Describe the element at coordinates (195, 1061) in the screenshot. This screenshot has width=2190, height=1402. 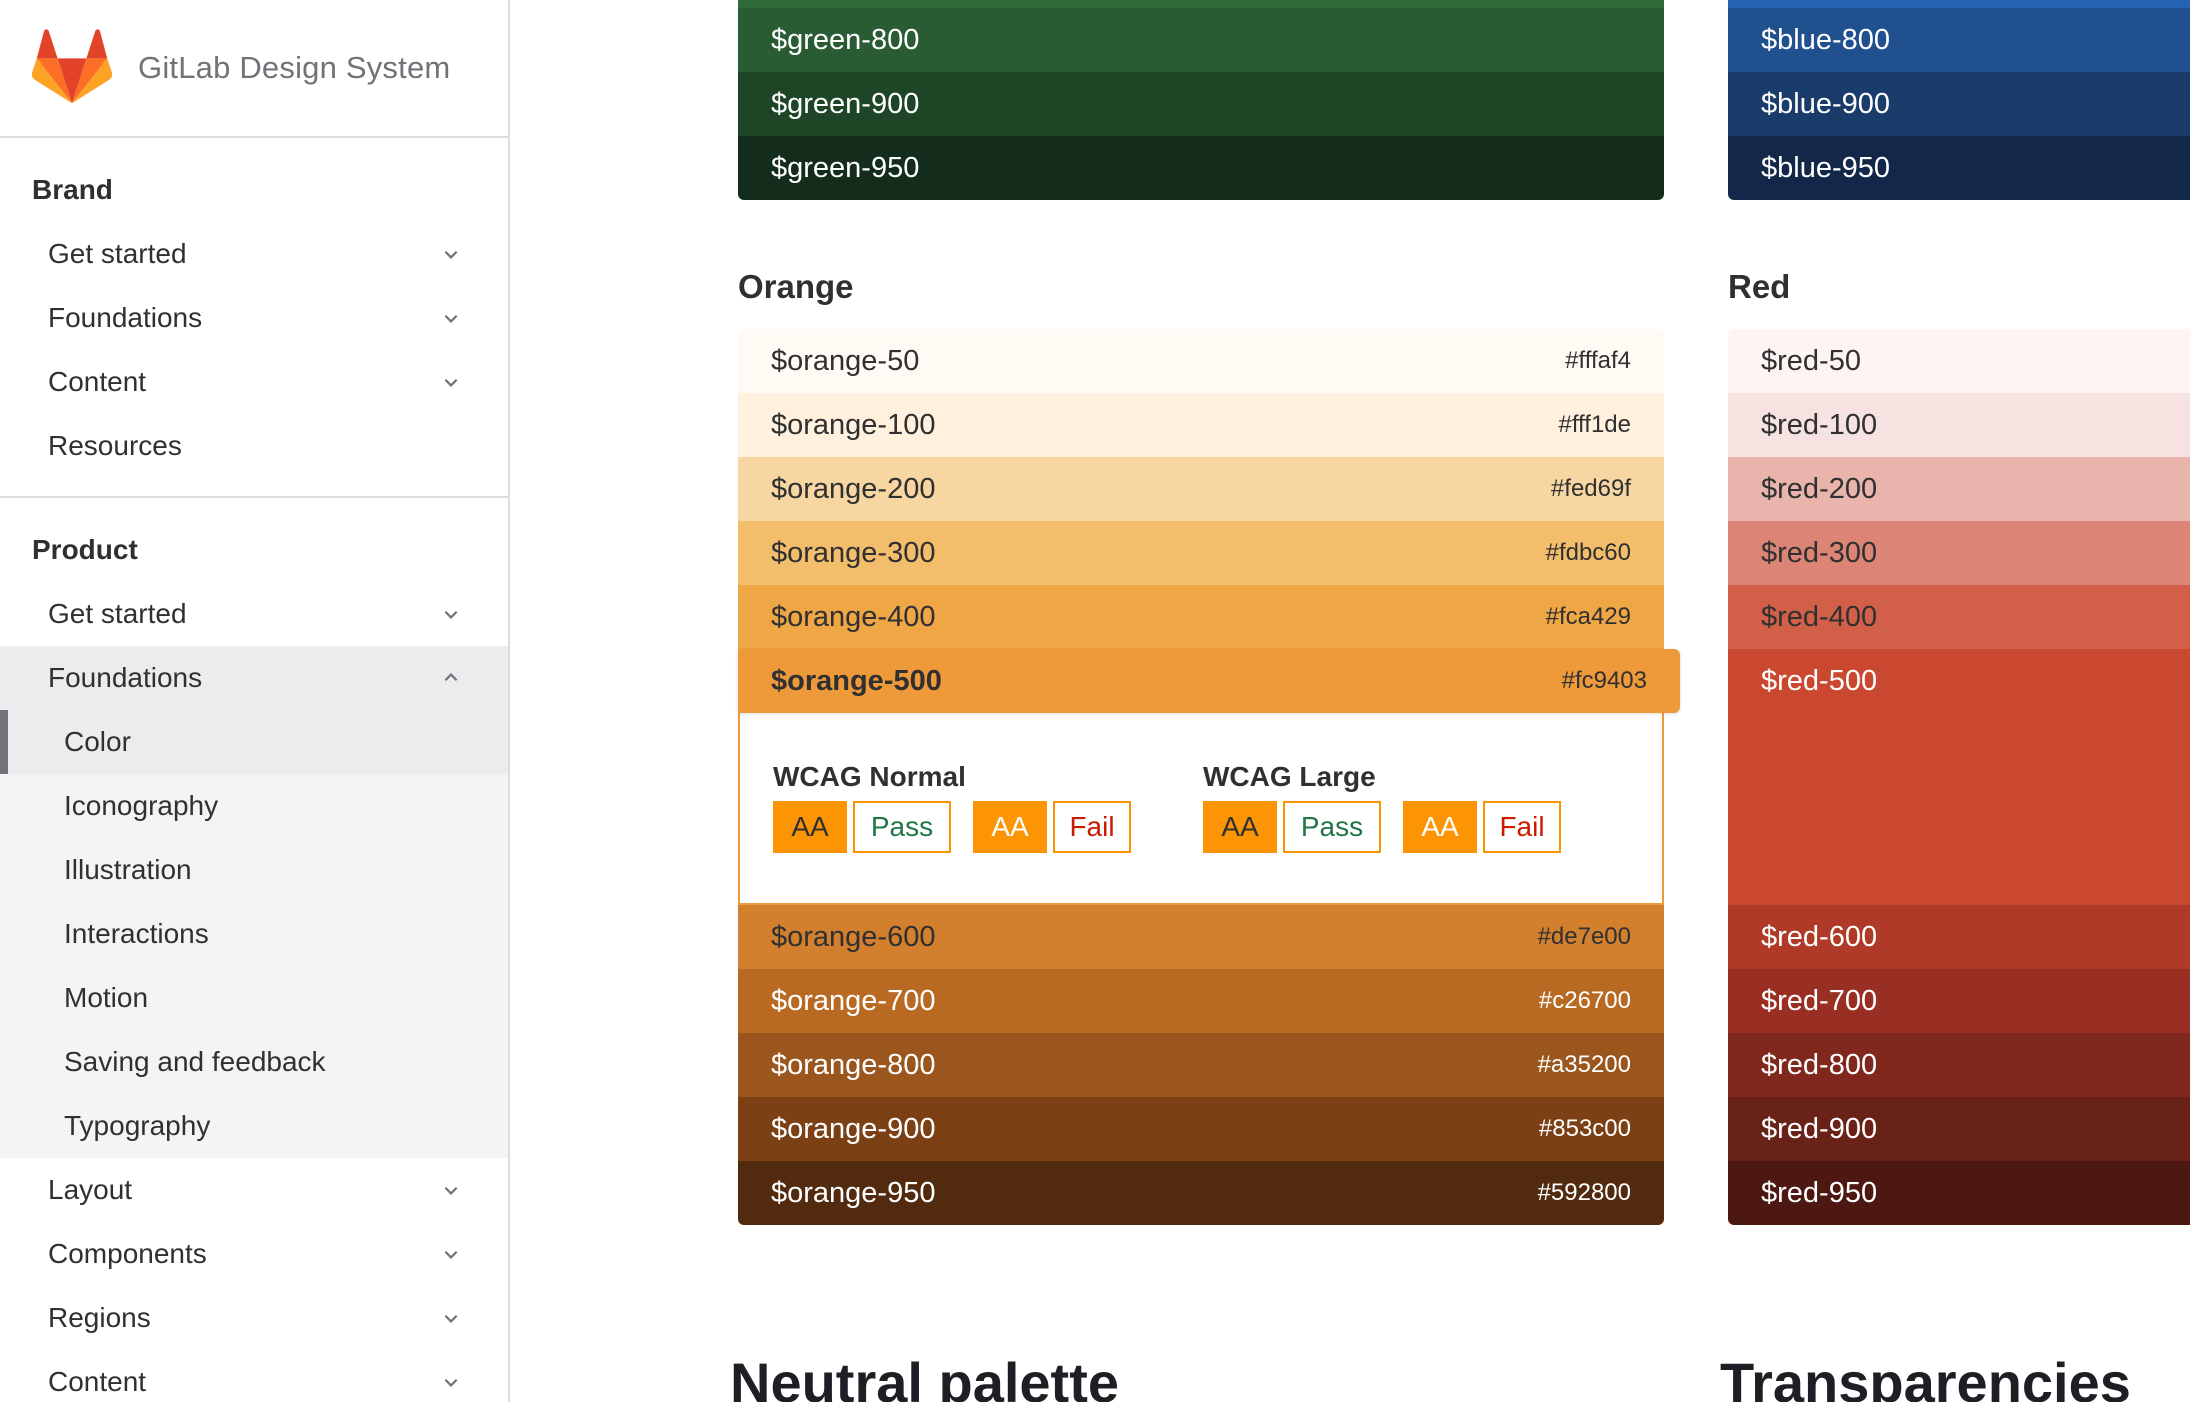
I see `sidebar-item-saving-and-feedback: Saving and feedback` at that location.